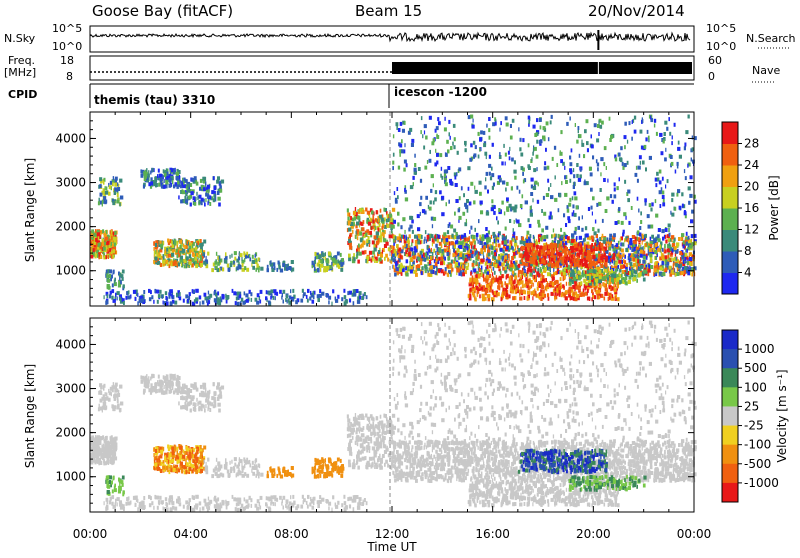 This screenshot has width=800, height=558. Describe the element at coordinates (440, 92) in the screenshot. I see `cpid-mode-2: icescon -1200` at that location.